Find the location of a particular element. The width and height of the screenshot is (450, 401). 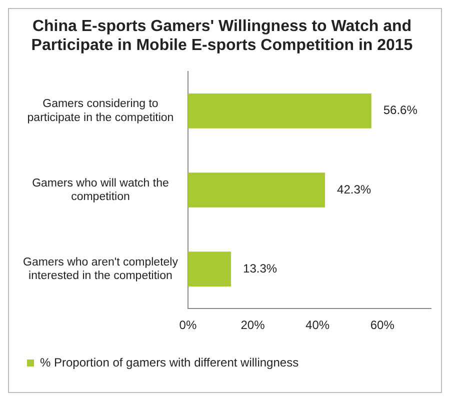

x-tick-label: 20% is located at coordinates (253, 325).